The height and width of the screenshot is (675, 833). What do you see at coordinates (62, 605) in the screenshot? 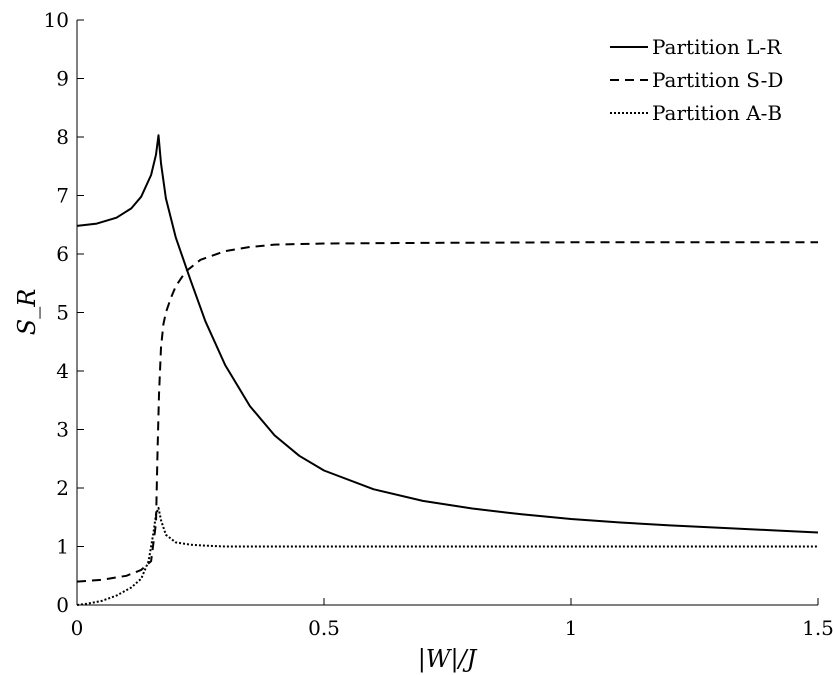
I see `y-tick-label: 0` at bounding box center [62, 605].